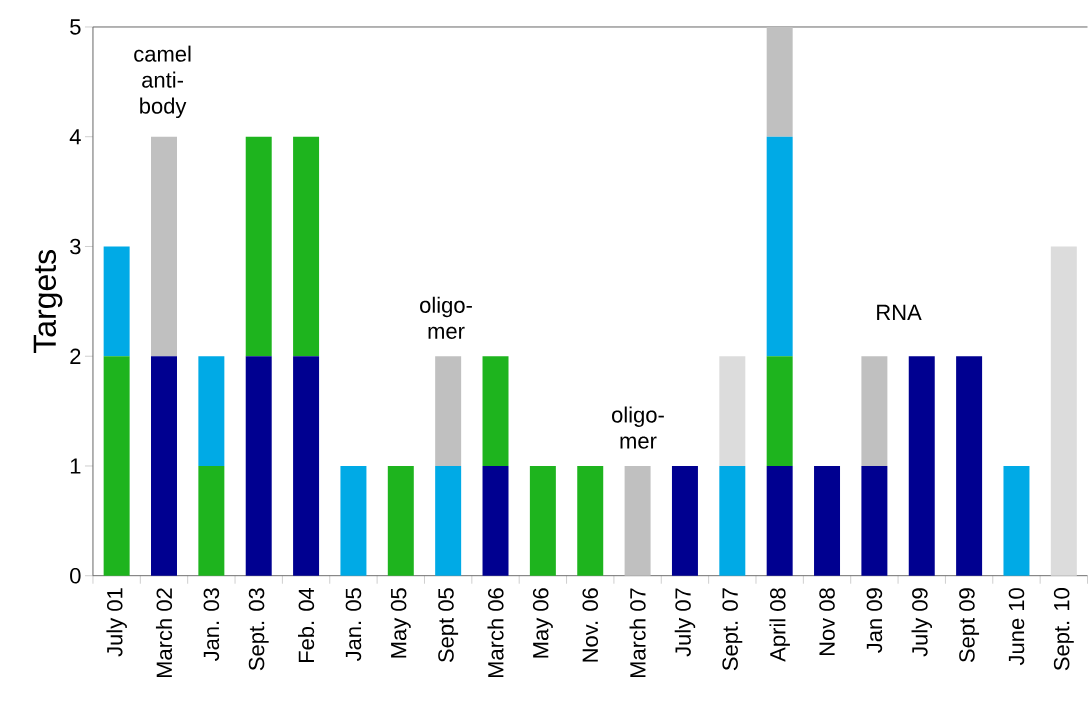 This screenshot has height=701, width=1088. Describe the element at coordinates (75, 576) in the screenshot. I see `y-tick-label: 0` at that location.